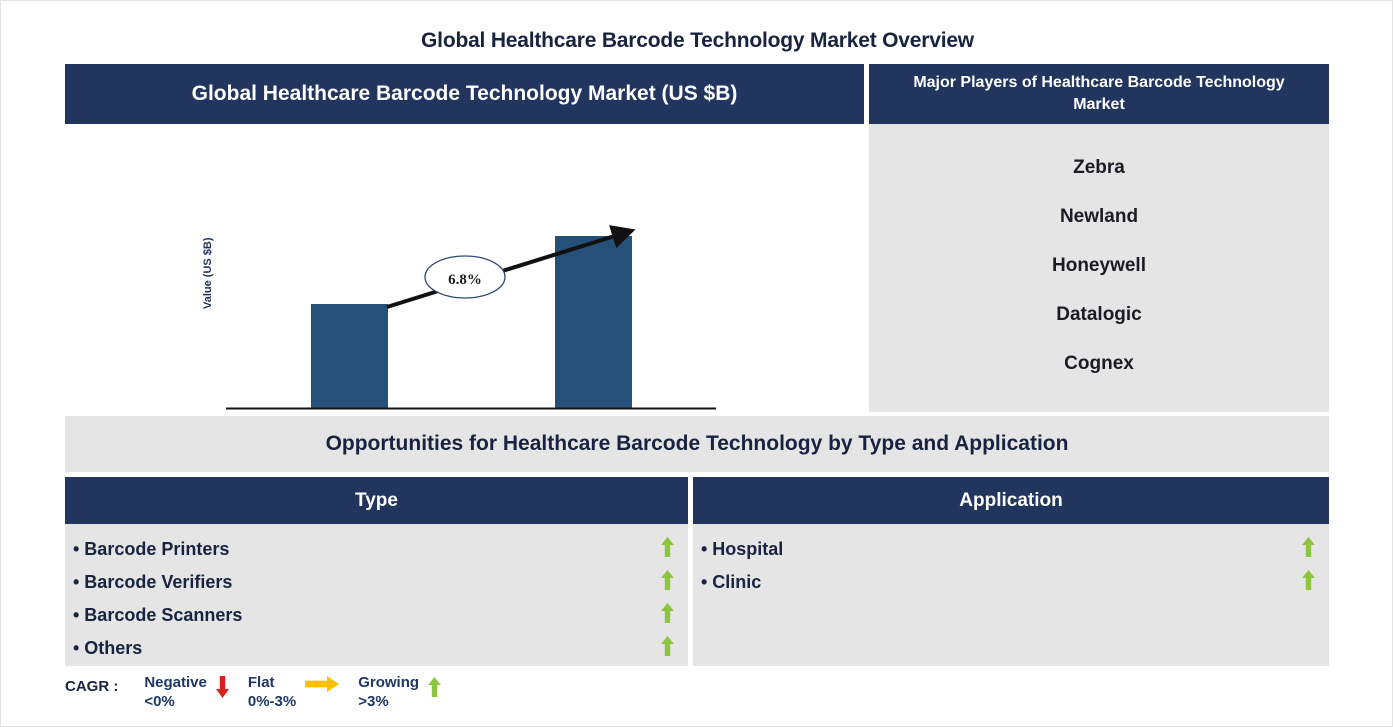 The width and height of the screenshot is (1393, 727). I want to click on y-axis-label: Value (US $B), so click(208, 273).